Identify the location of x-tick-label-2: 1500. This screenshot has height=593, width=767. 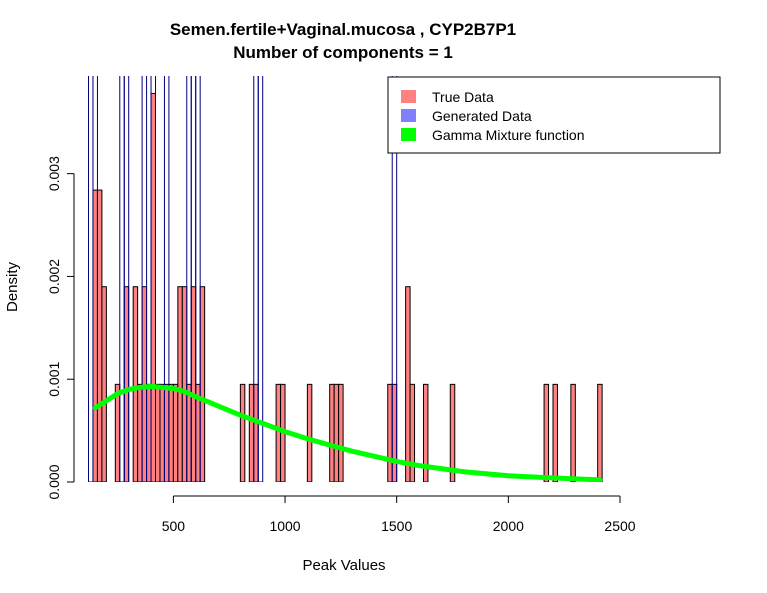
(396, 526).